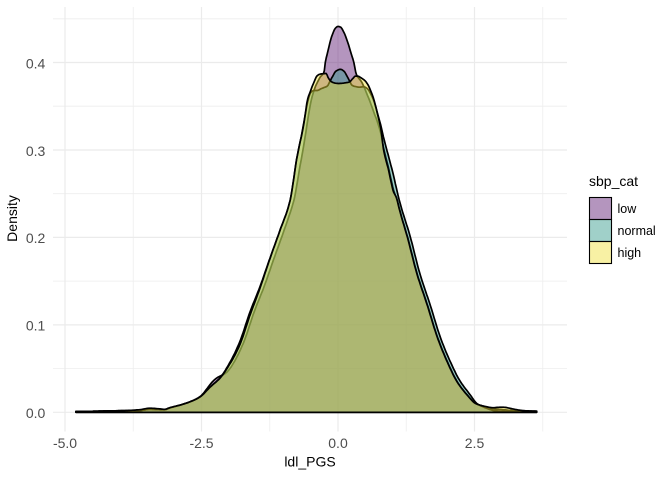  Describe the element at coordinates (630, 253) in the screenshot. I see `svg-text: high` at that location.